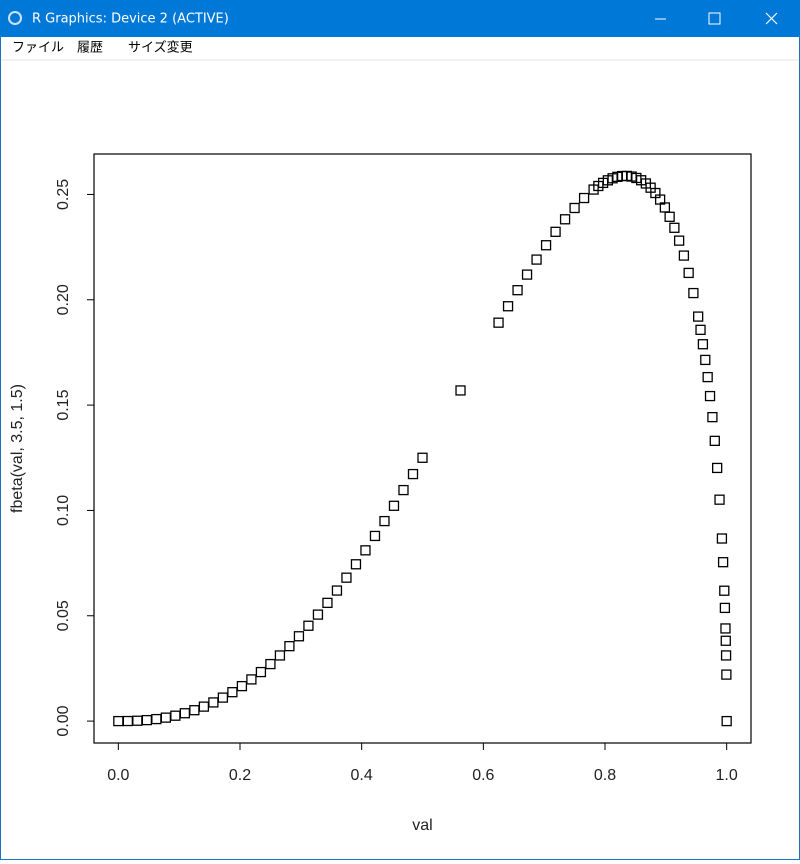 This screenshot has height=864, width=800. Describe the element at coordinates (38, 48) in the screenshot. I see `menu-item: ファイル` at that location.